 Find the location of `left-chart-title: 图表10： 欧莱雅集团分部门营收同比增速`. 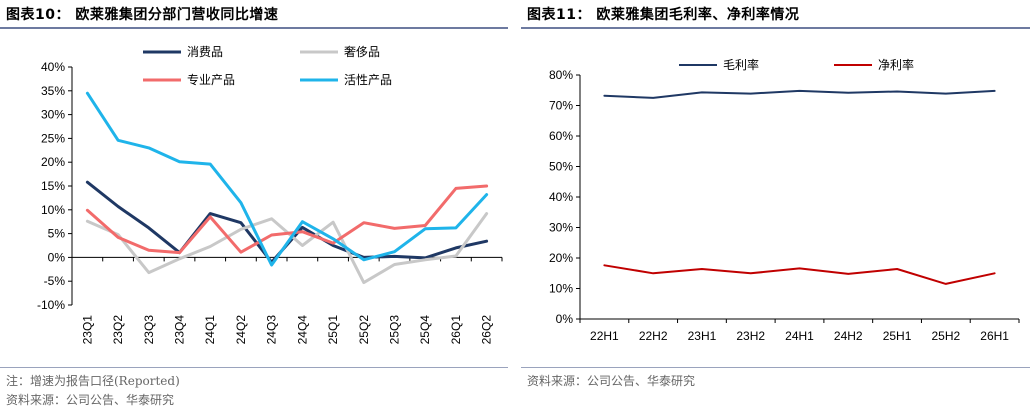

left-chart-title: 图表10： 欧莱雅集团分部门营收同比增速 is located at coordinates (142, 15).